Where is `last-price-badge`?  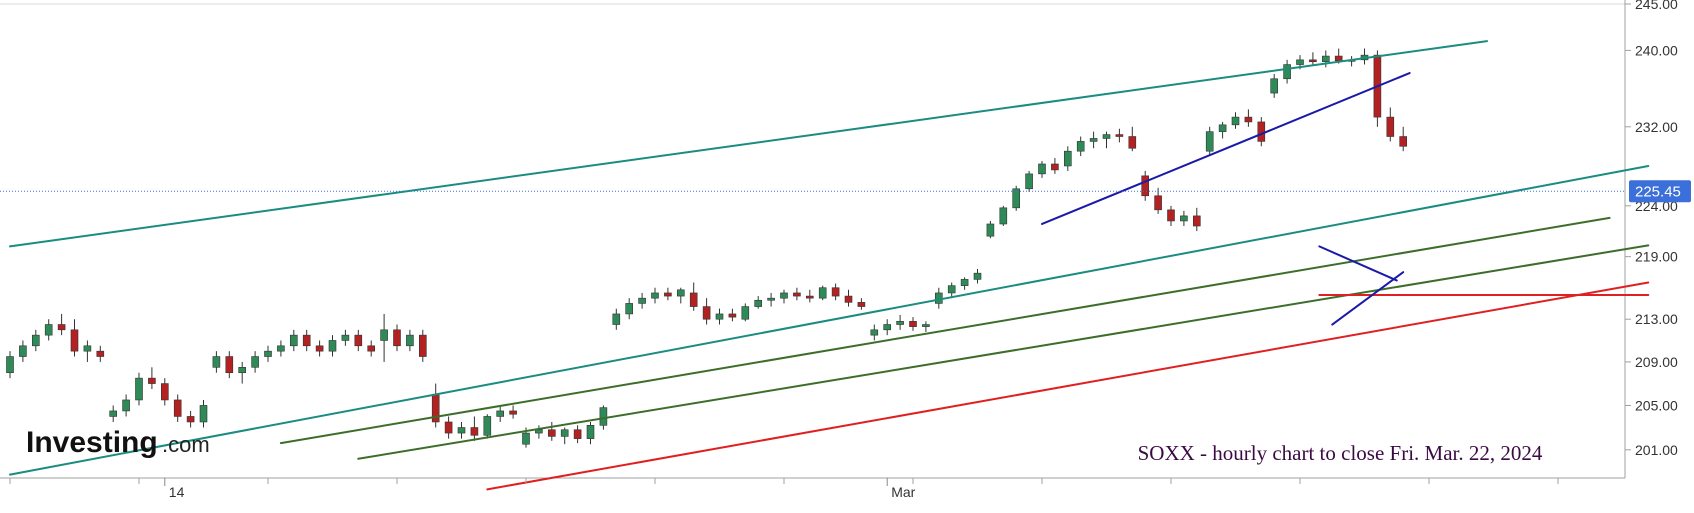 last-price-badge is located at coordinates (1660, 191).